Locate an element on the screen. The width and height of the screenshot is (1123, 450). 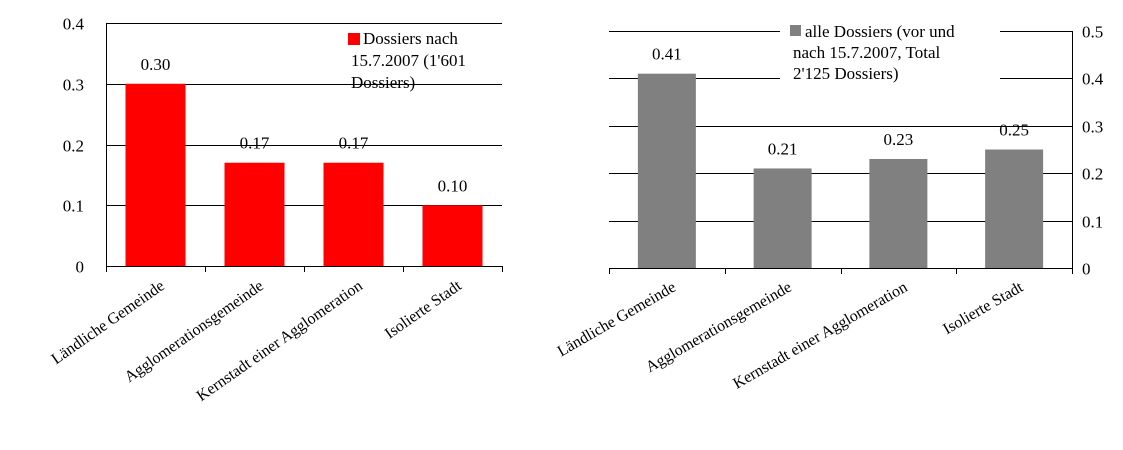
legend-label: 15.7.2007 (1'601 is located at coordinates (408, 60).